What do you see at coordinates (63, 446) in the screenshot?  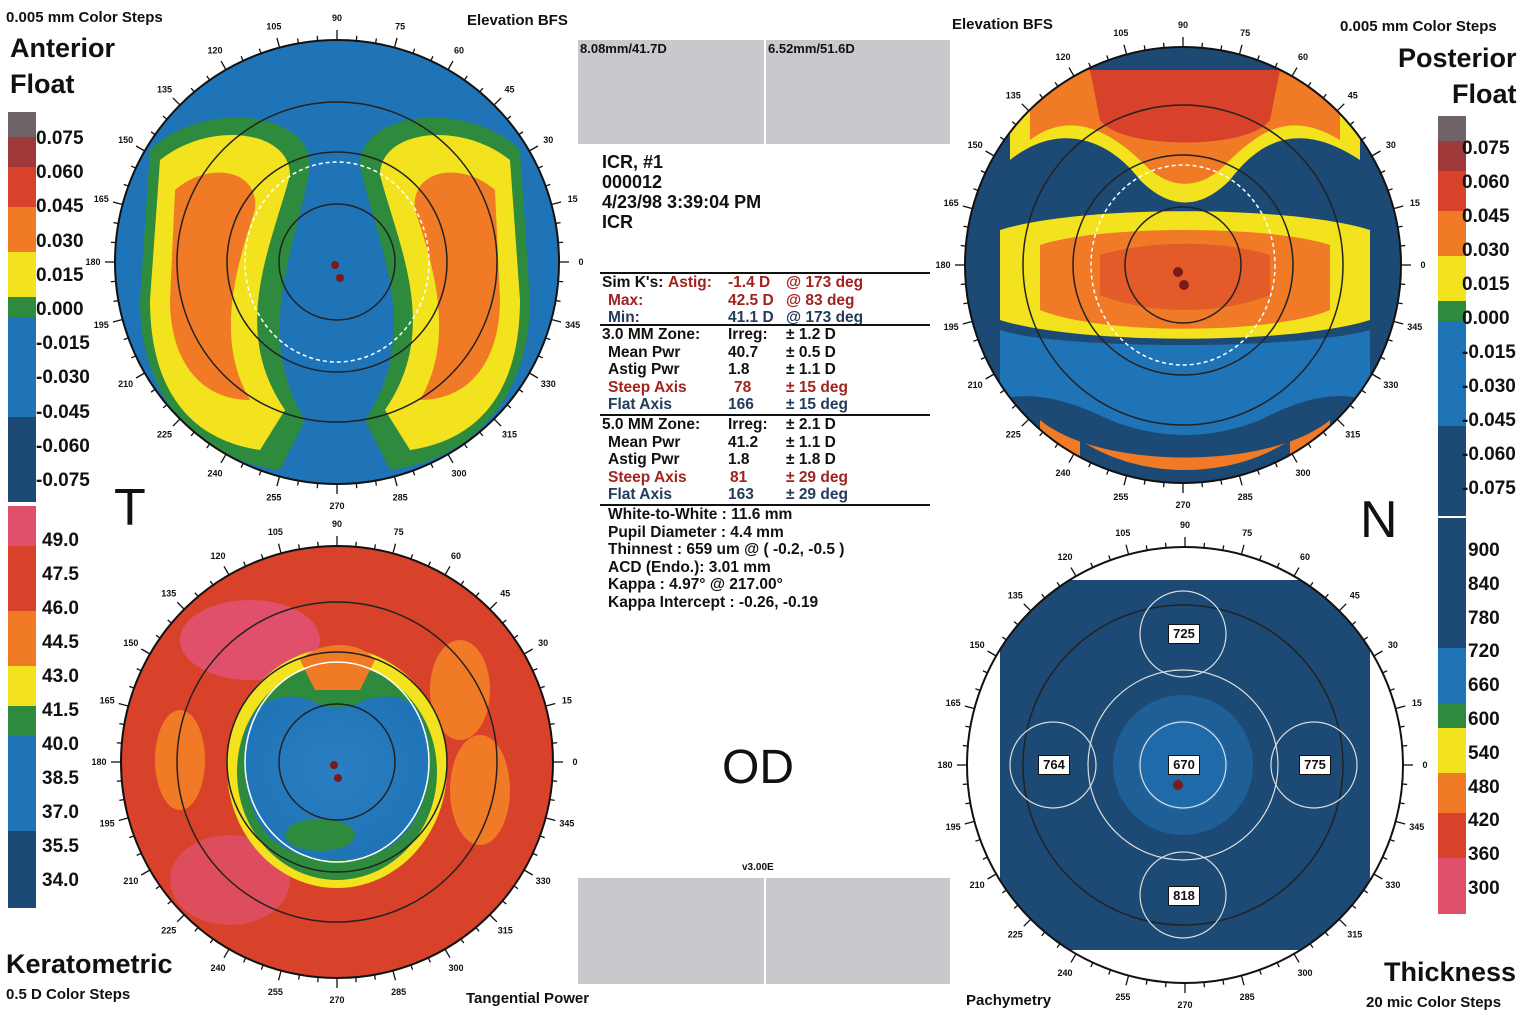 I see `scale-label: -0.060` at bounding box center [63, 446].